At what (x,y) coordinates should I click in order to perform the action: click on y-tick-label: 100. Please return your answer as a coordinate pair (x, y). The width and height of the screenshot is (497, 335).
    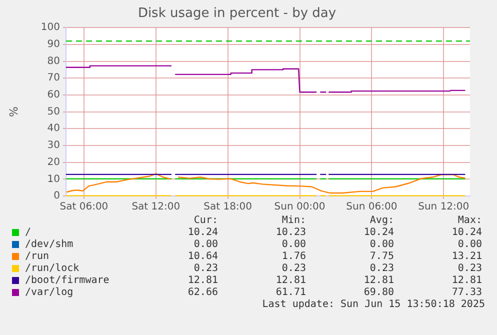
    Looking at the image, I should click on (50, 28).